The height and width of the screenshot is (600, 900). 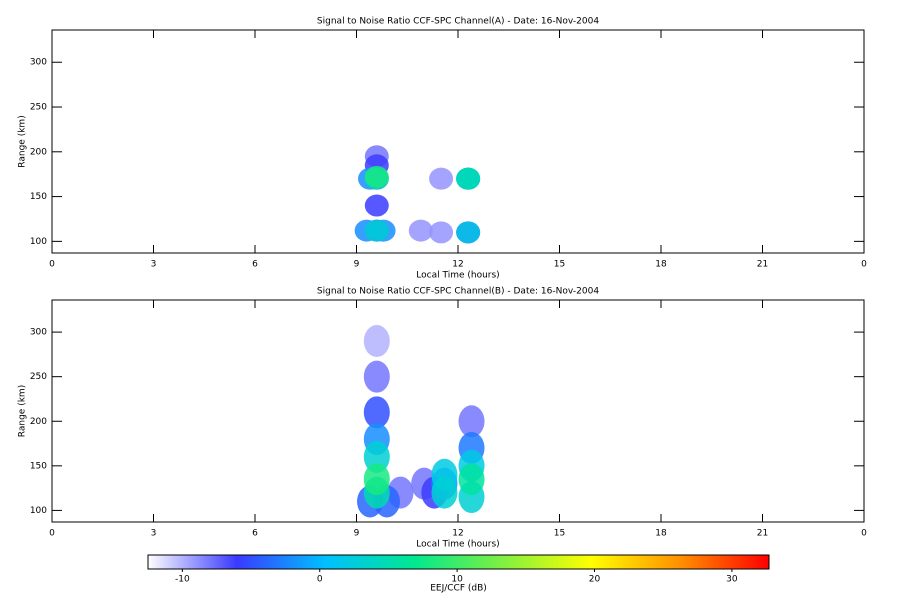 I want to click on colorbar-tick-label: 20, so click(x=595, y=580).